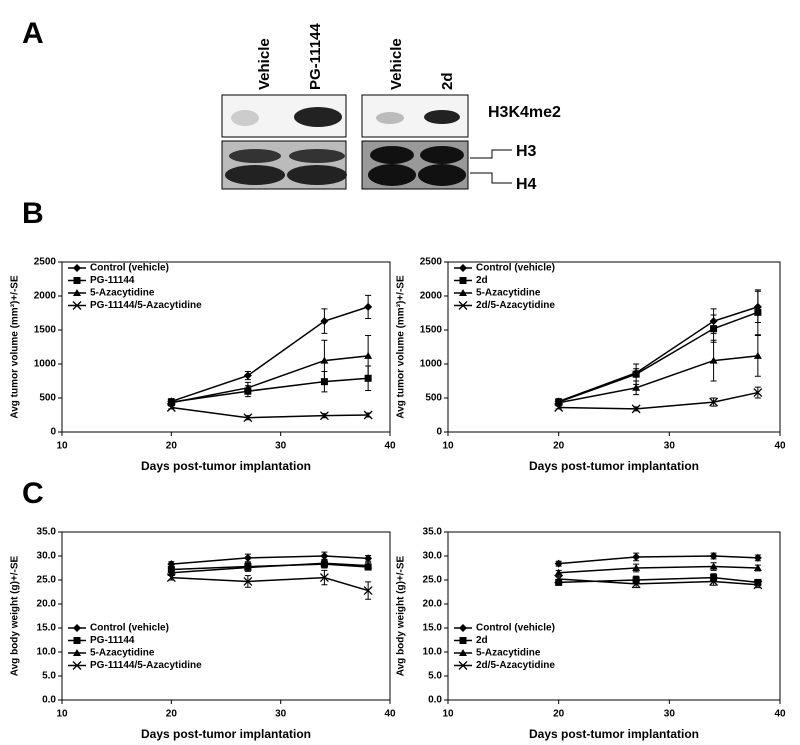 Image resolution: width=800 pixels, height=745 pixels. Describe the element at coordinates (433, 604) in the screenshot. I see `y-tick-label: 20.0` at that location.